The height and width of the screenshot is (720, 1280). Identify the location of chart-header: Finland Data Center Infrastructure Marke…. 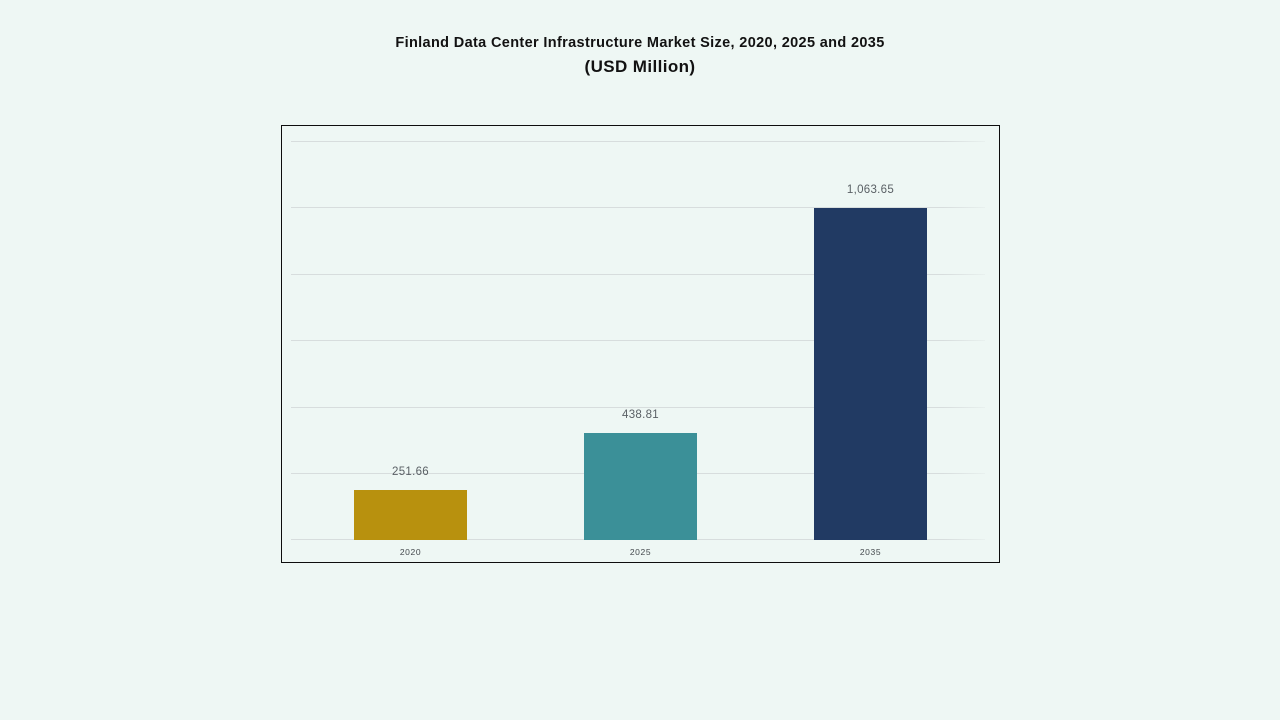
(640, 55).